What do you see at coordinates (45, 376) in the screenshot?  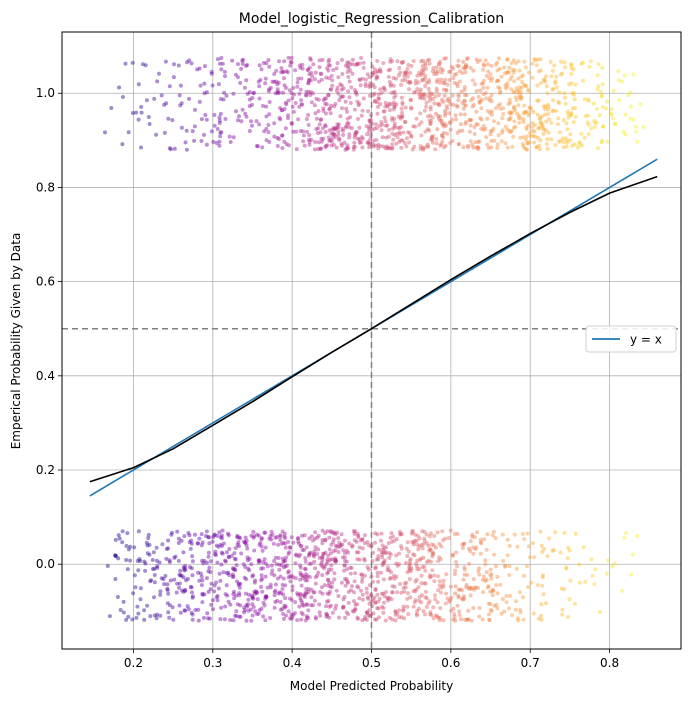 I see `y-tick-label: 0.4` at bounding box center [45, 376].